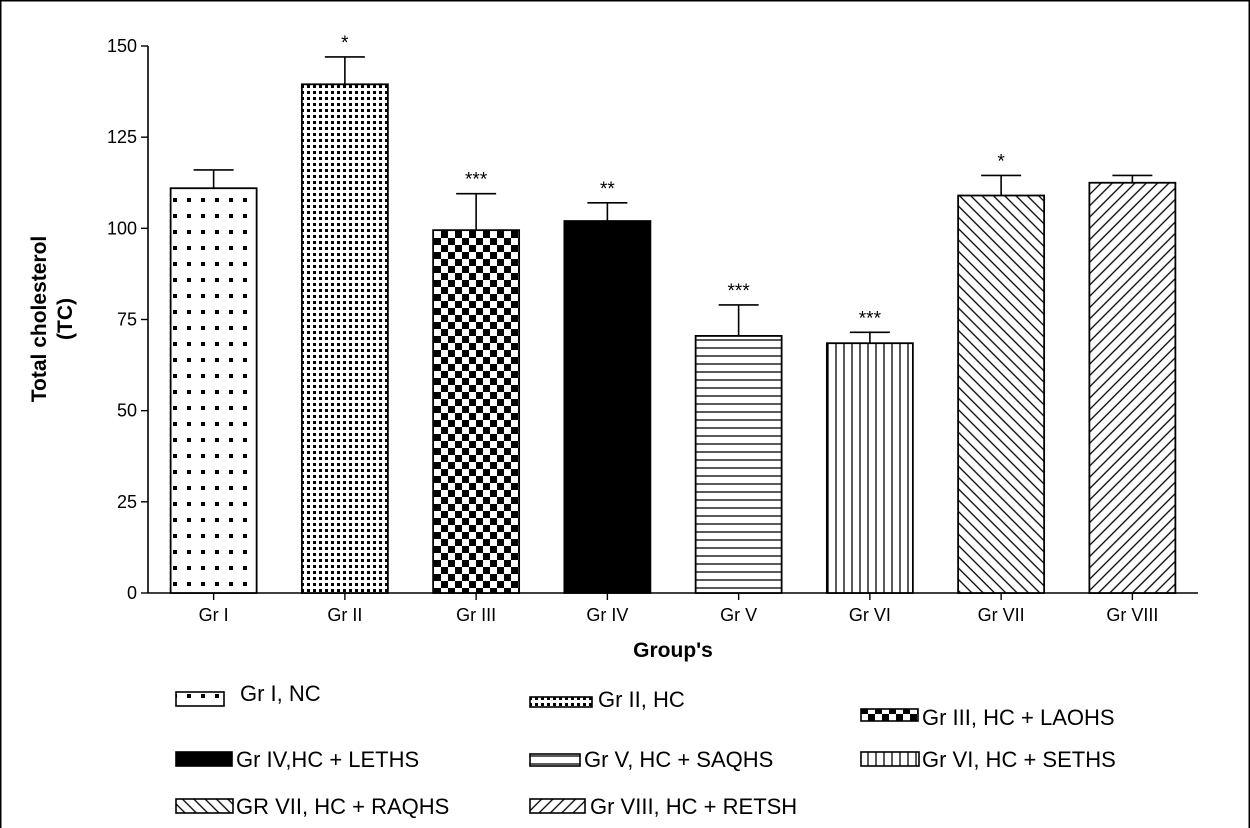 The width and height of the screenshot is (1250, 828). What do you see at coordinates (122, 46) in the screenshot?
I see `y-tick-label: 150` at bounding box center [122, 46].